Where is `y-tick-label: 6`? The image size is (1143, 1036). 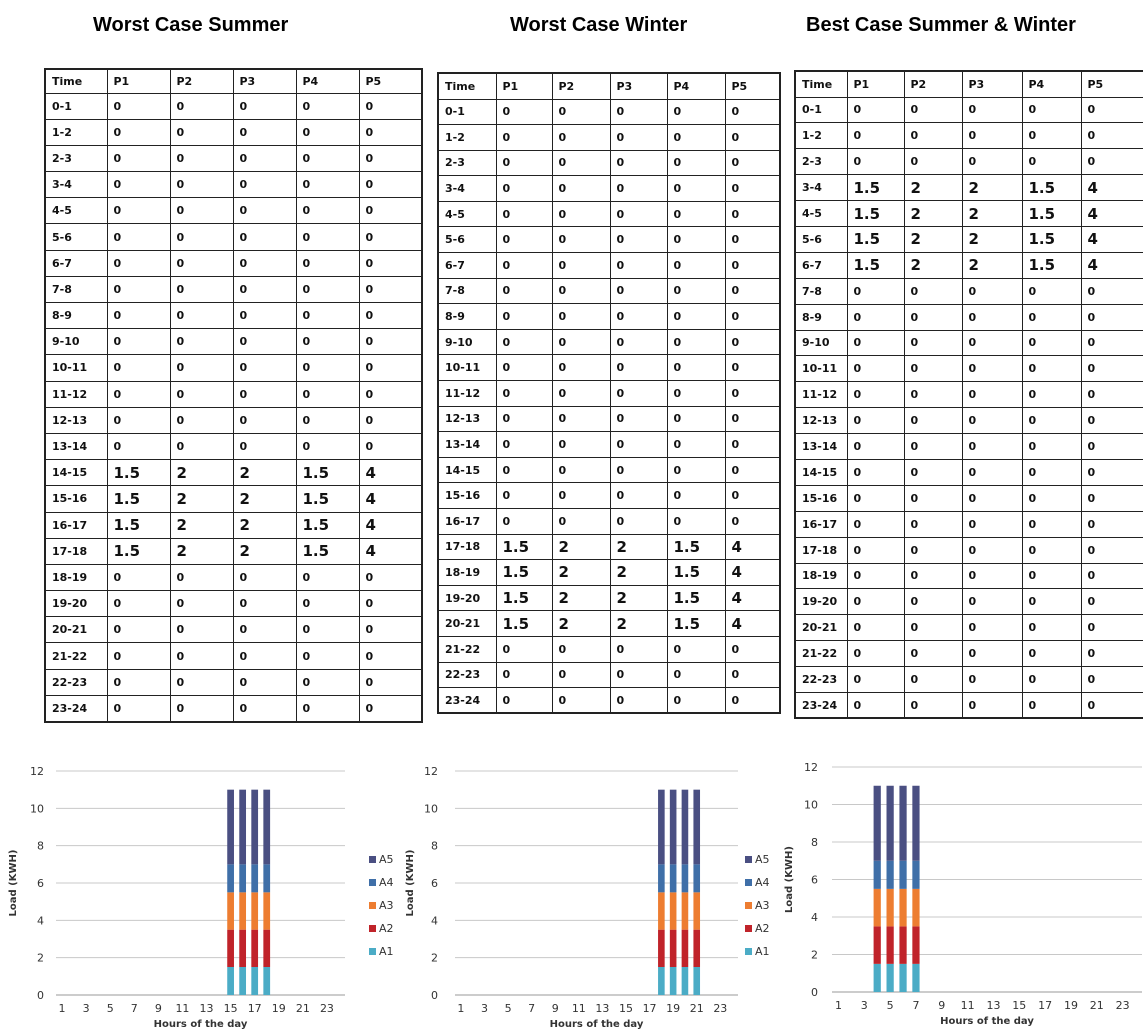
y-tick-label: 6 is located at coordinates (434, 883).